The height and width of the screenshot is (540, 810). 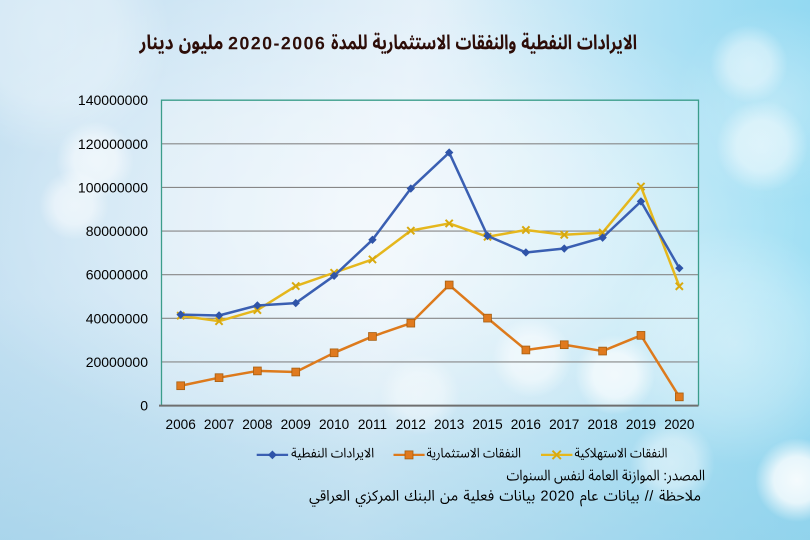 What do you see at coordinates (372, 424) in the screenshot?
I see `svg-text: 2011` at bounding box center [372, 424].